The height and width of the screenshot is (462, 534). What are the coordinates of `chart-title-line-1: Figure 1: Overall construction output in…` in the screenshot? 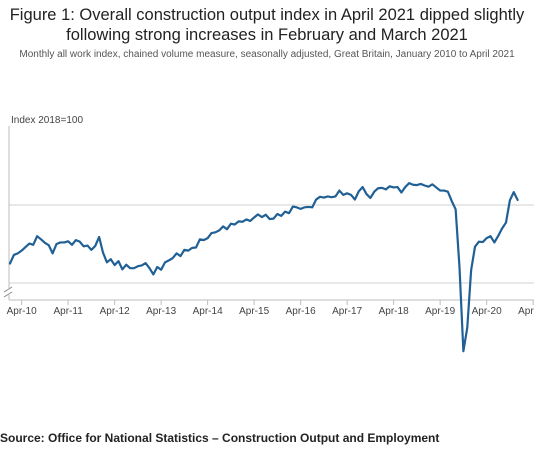 It's located at (267, 15).